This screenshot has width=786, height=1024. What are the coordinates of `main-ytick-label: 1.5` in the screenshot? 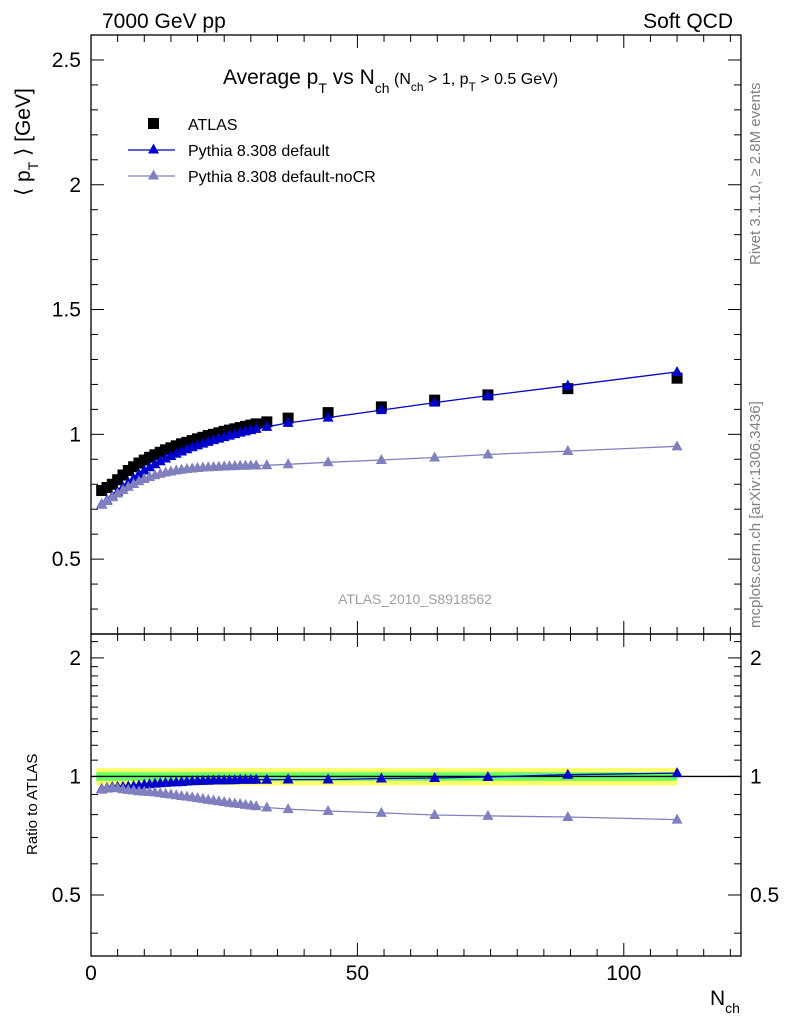 It's located at (66, 310).